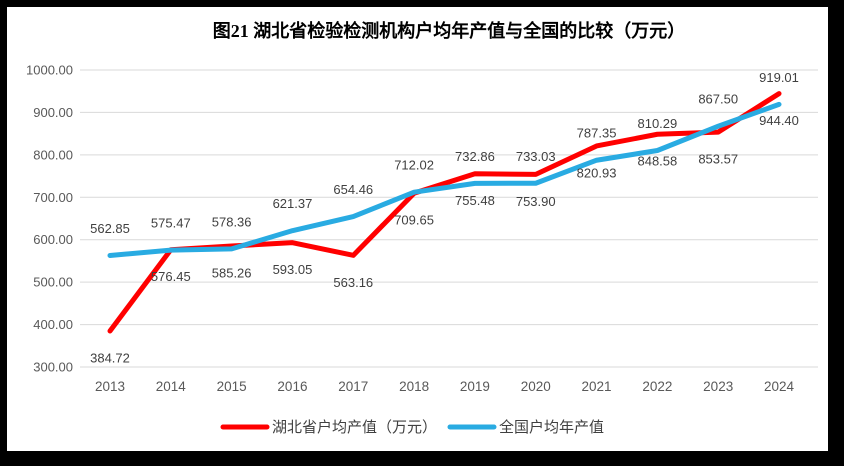 Image resolution: width=844 pixels, height=466 pixels. I want to click on y-tick-label-900: 900.00, so click(53, 112).